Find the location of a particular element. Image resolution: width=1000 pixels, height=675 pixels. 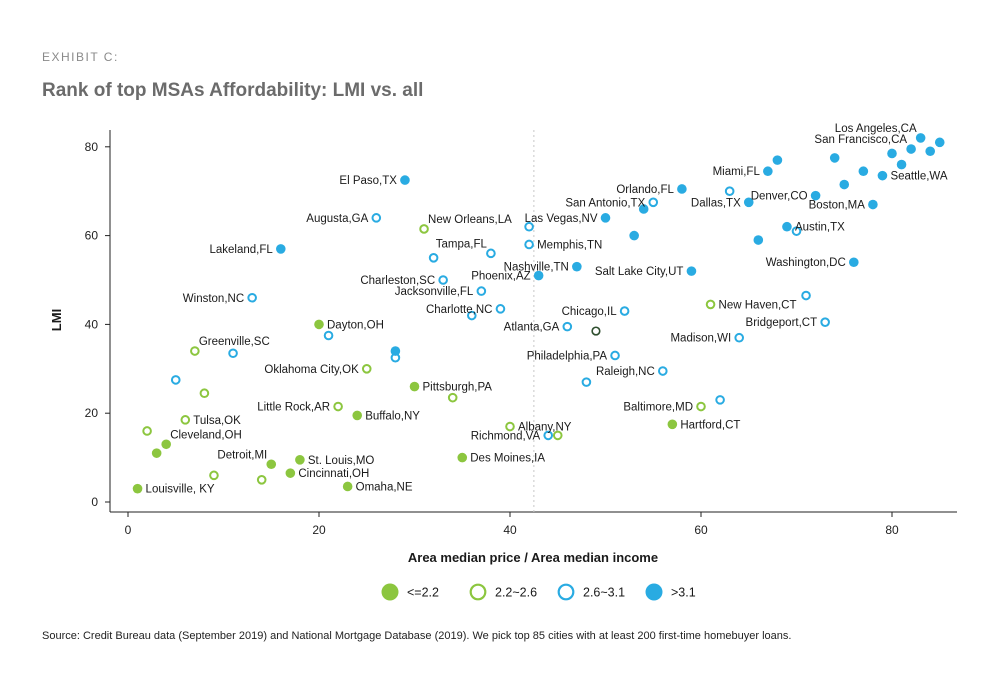

point-label: Cleveland,OH is located at coordinates (206, 435).